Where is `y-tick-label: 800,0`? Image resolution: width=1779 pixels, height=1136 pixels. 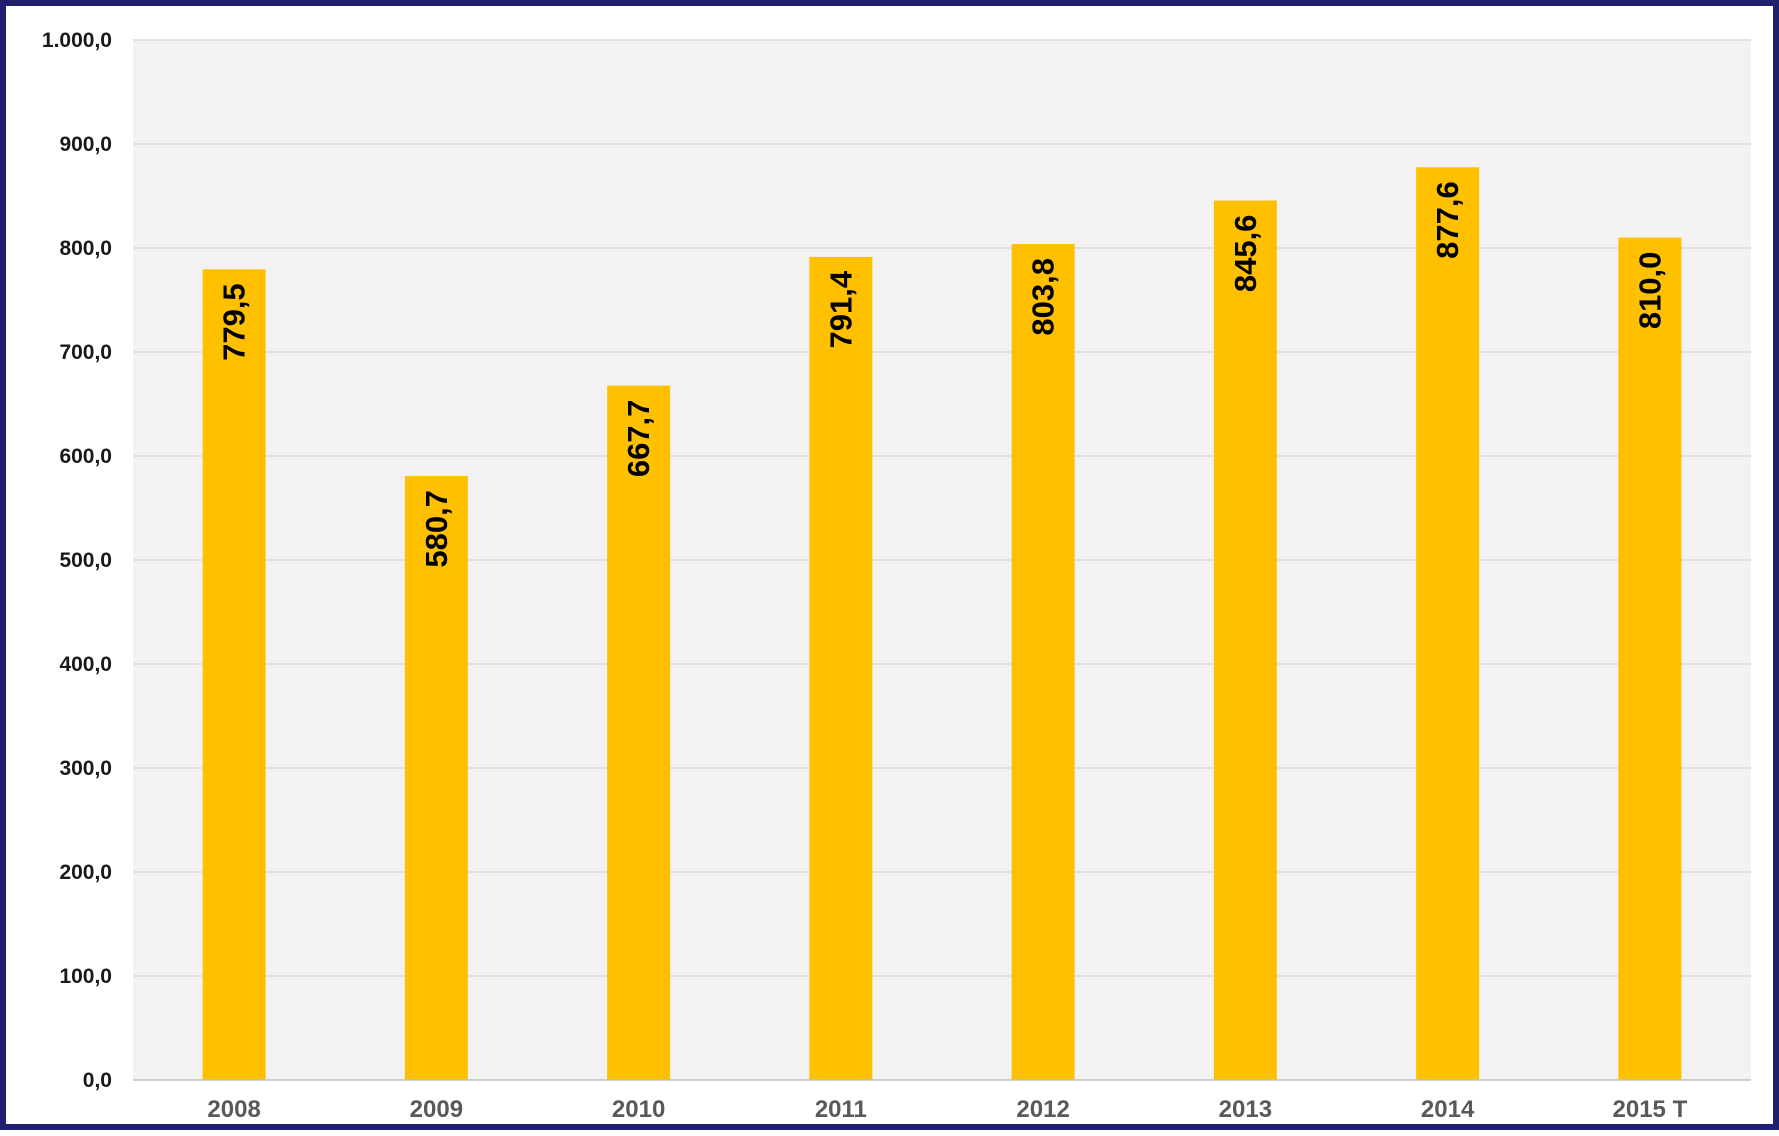
y-tick-label: 800,0 is located at coordinates (85, 248).